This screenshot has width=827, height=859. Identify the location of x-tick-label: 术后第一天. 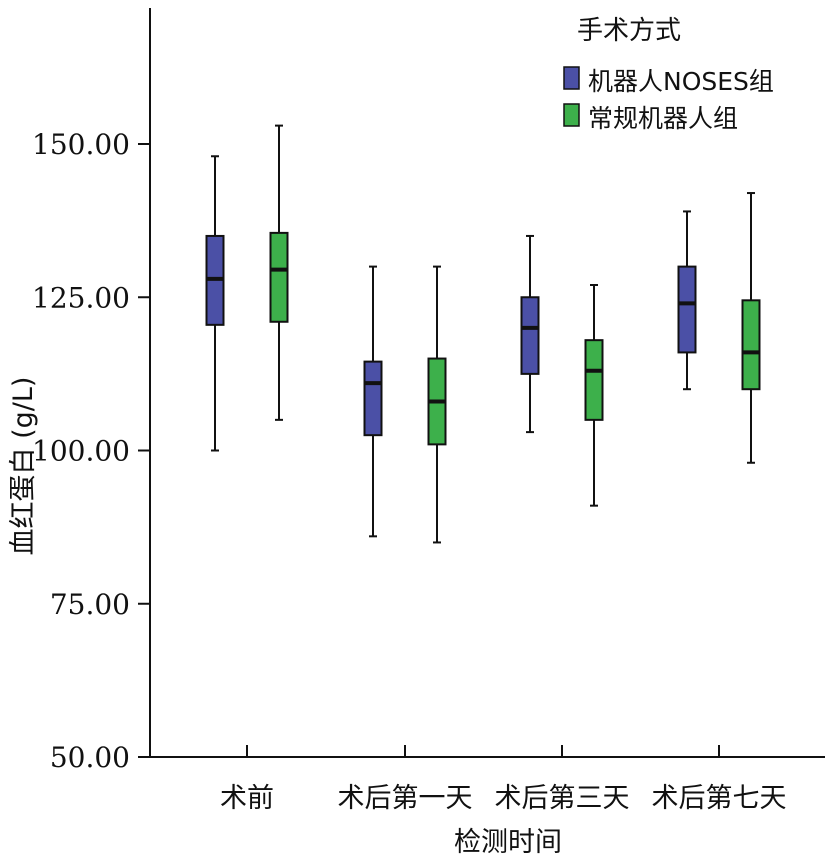
(405, 798).